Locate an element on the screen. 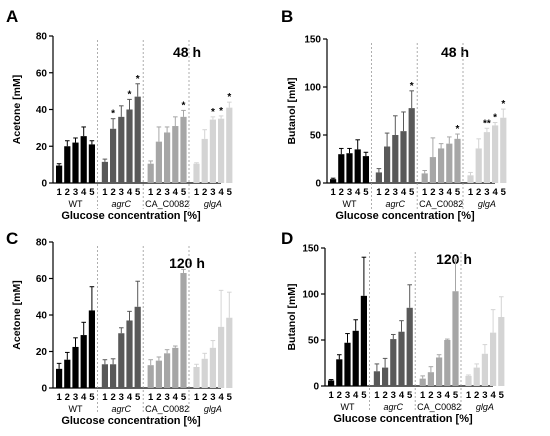  panel-label: C is located at coordinates (12, 238).